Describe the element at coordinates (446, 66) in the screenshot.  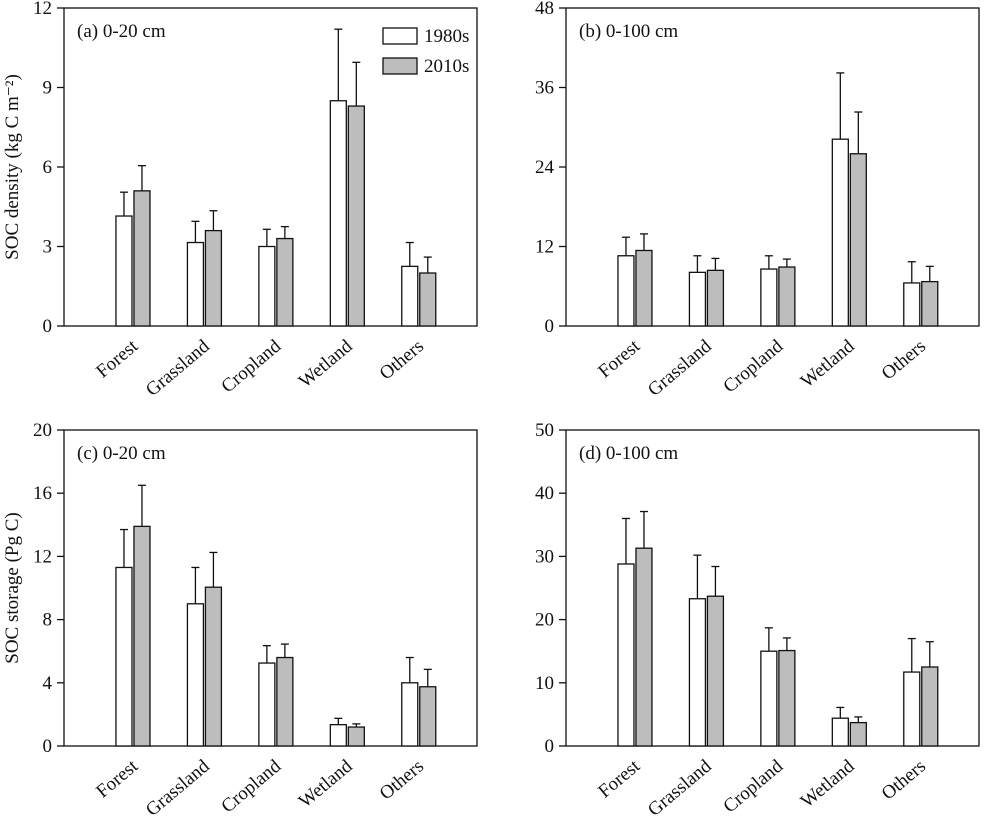
I see `legend-label-2010s: 2010s` at that location.